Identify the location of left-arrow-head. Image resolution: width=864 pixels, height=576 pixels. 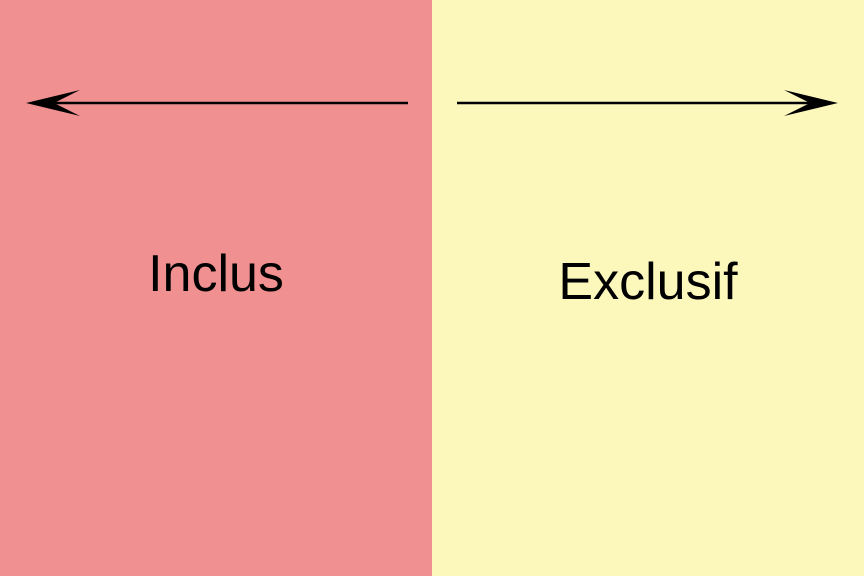
(53, 103).